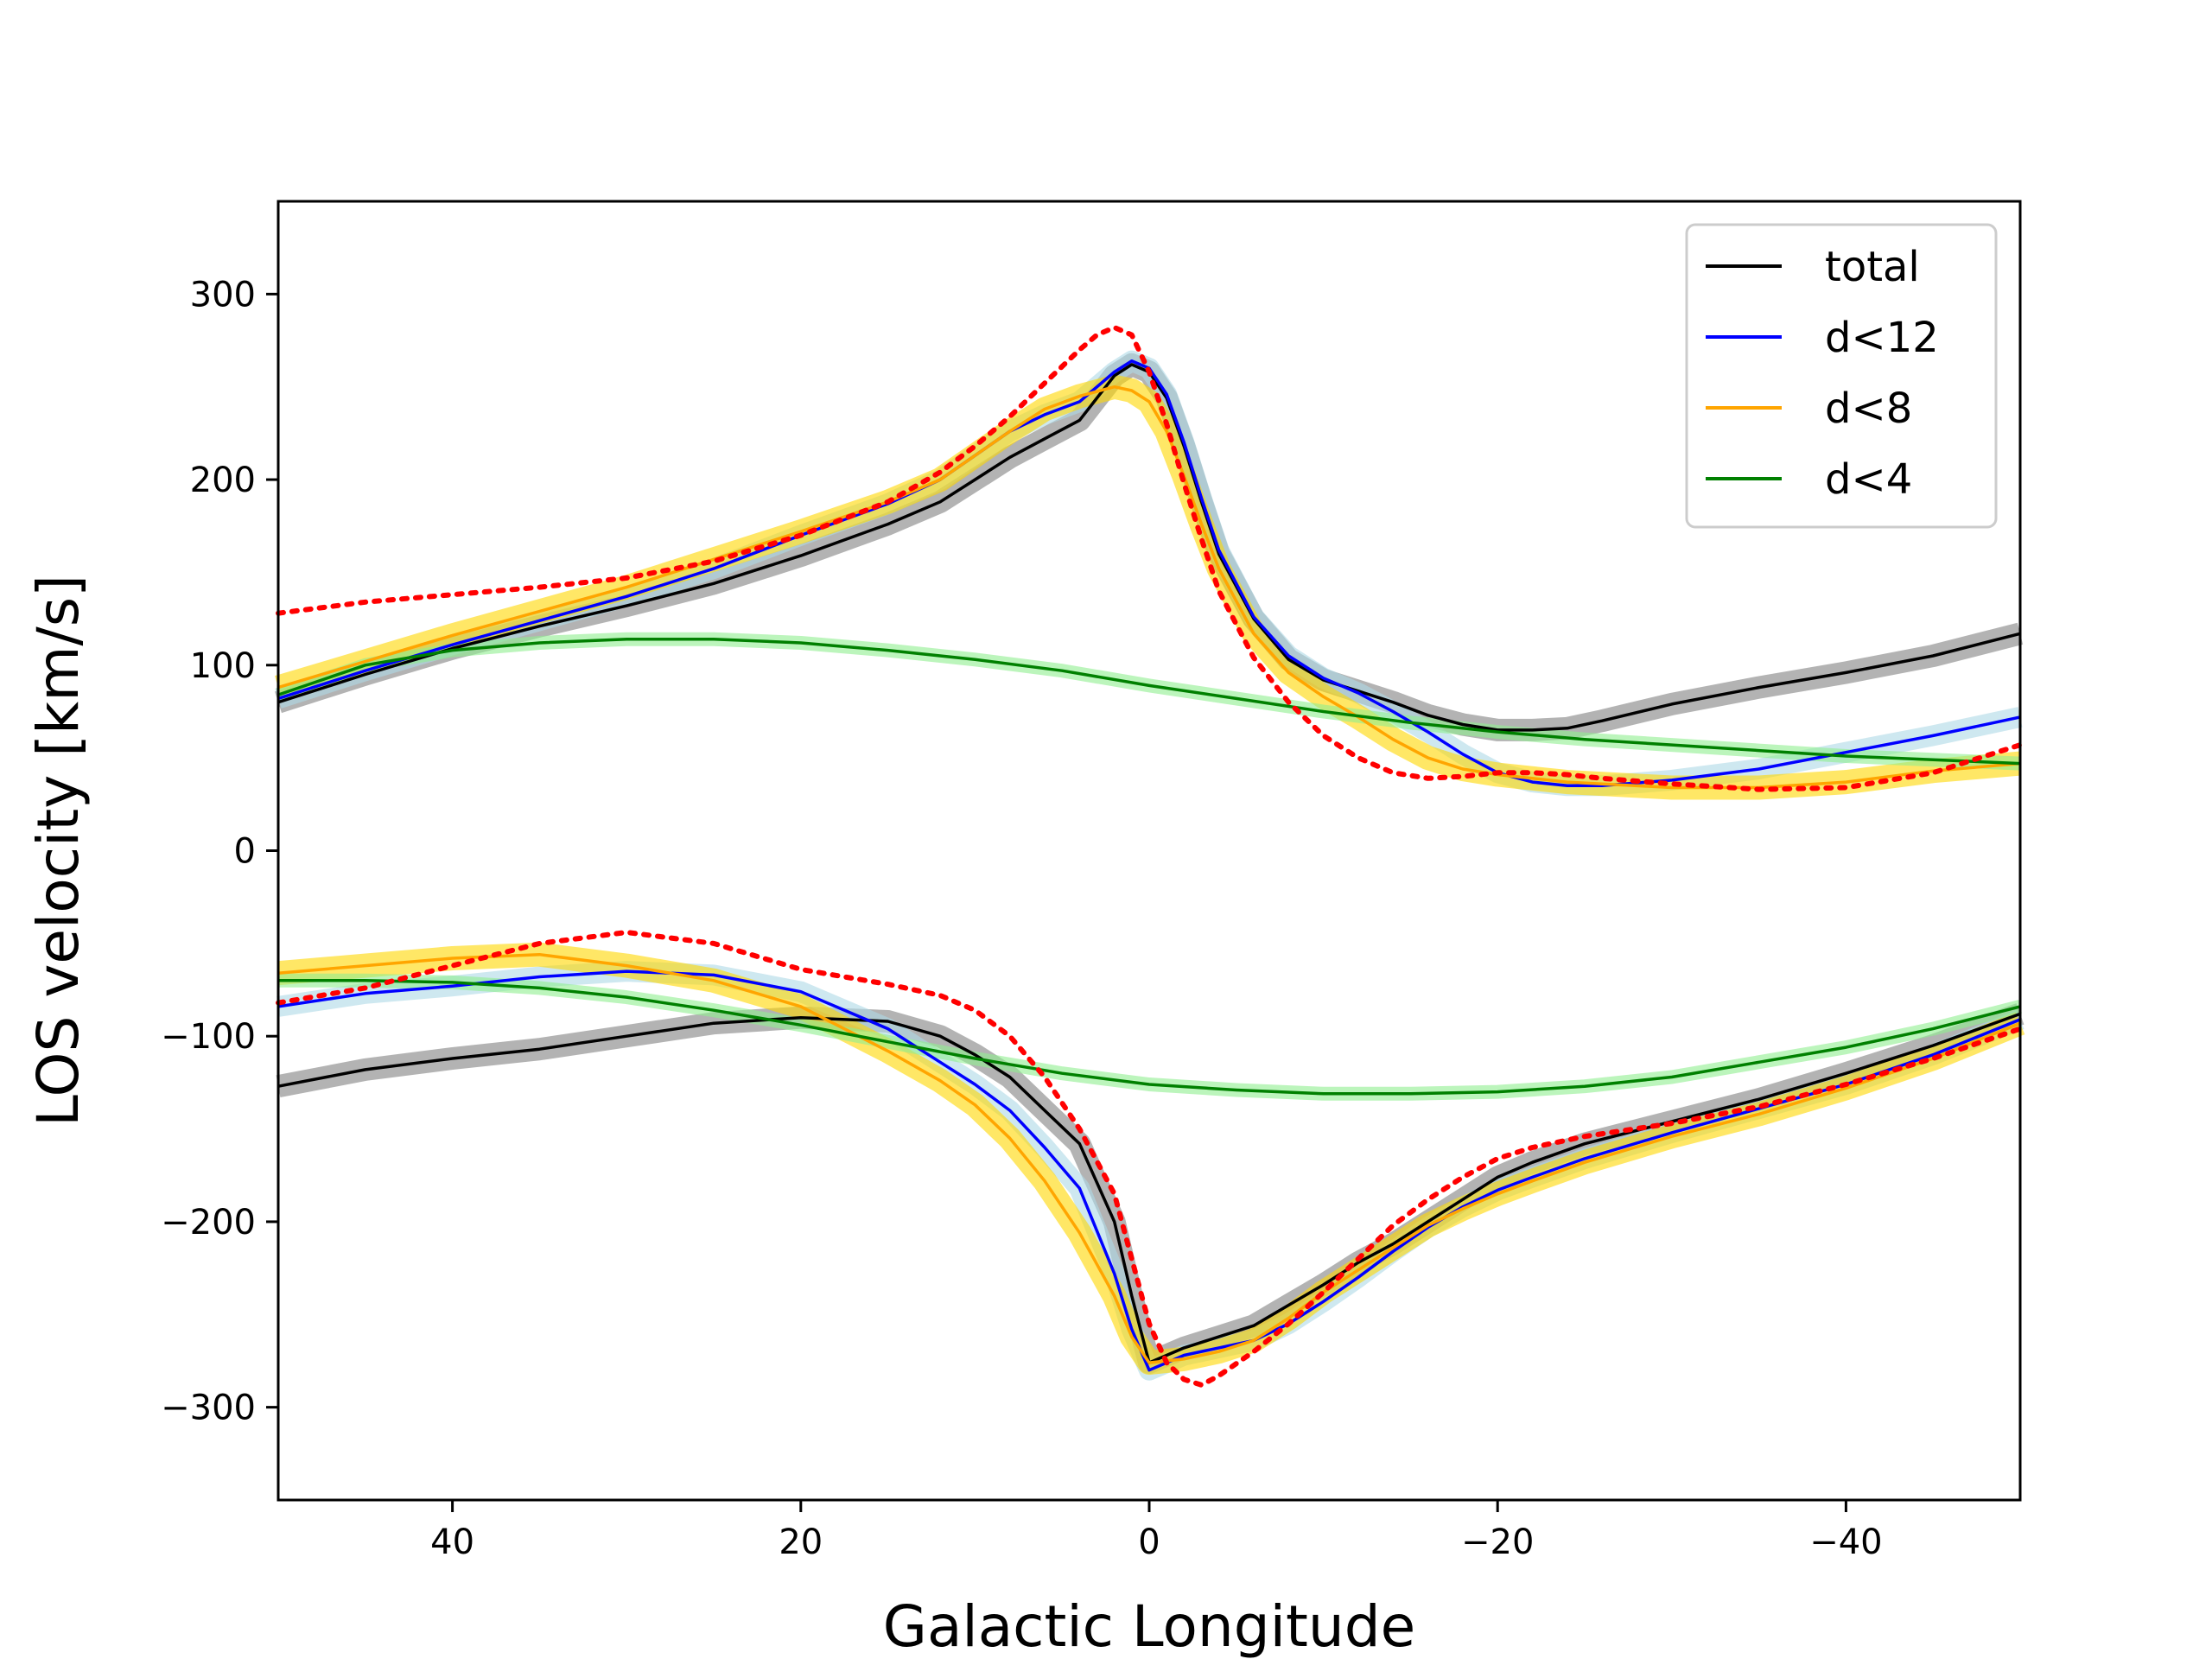 The image size is (2212, 1659). What do you see at coordinates (58, 851) in the screenshot?
I see `y-axis-label: LOS velocity [km/s]` at bounding box center [58, 851].